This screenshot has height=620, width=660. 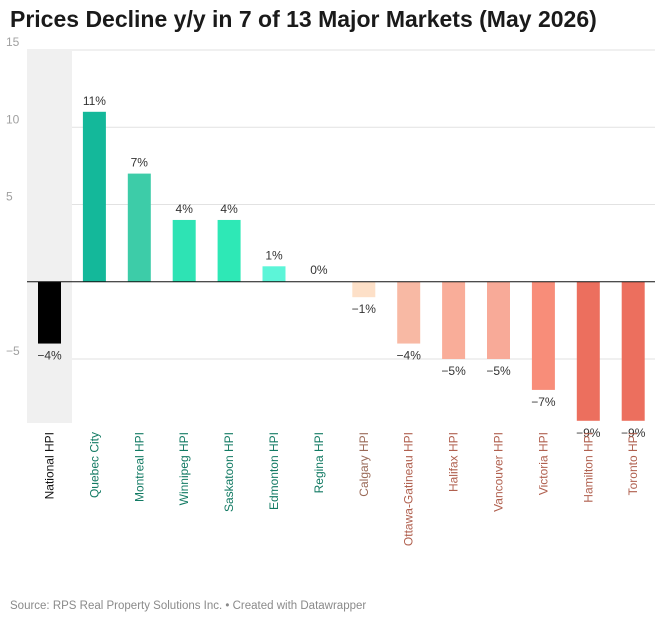 What do you see at coordinates (50, 465) in the screenshot?
I see `category-label: National HPI` at bounding box center [50, 465].